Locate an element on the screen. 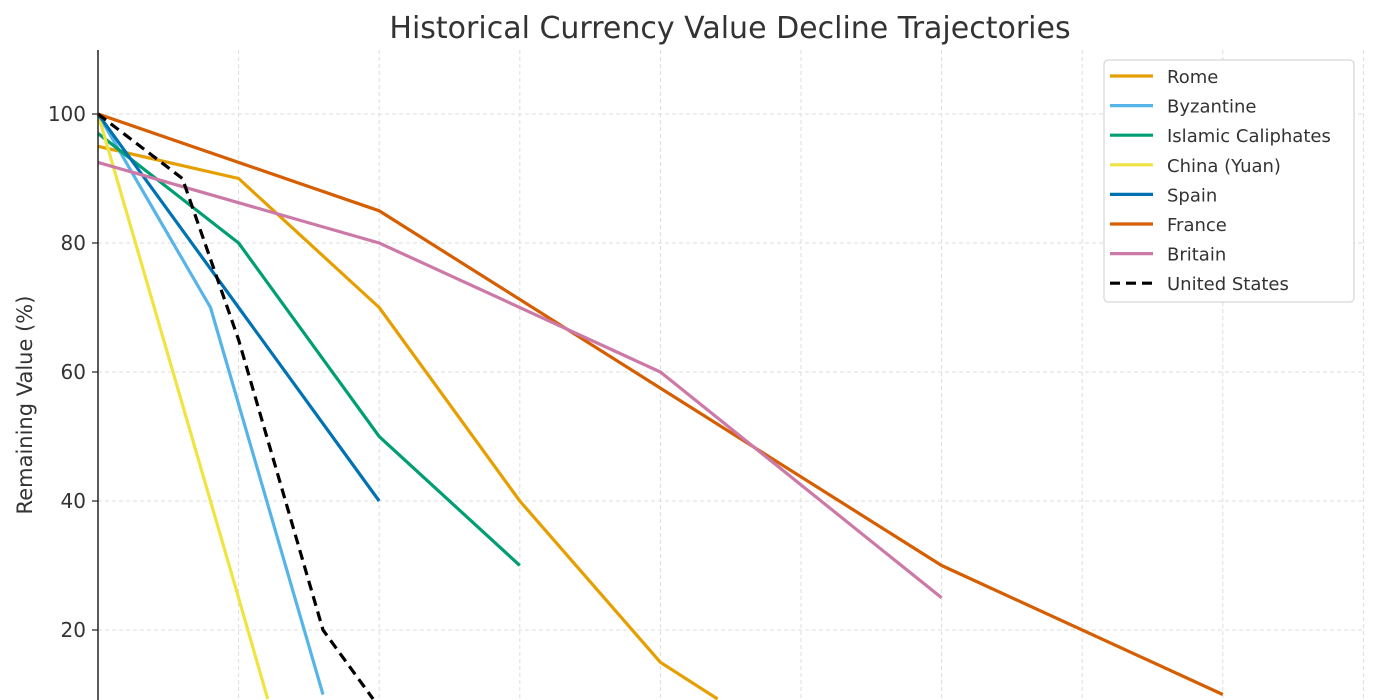 The image size is (1400, 700). y-tick-label: 60 is located at coordinates (73, 372).